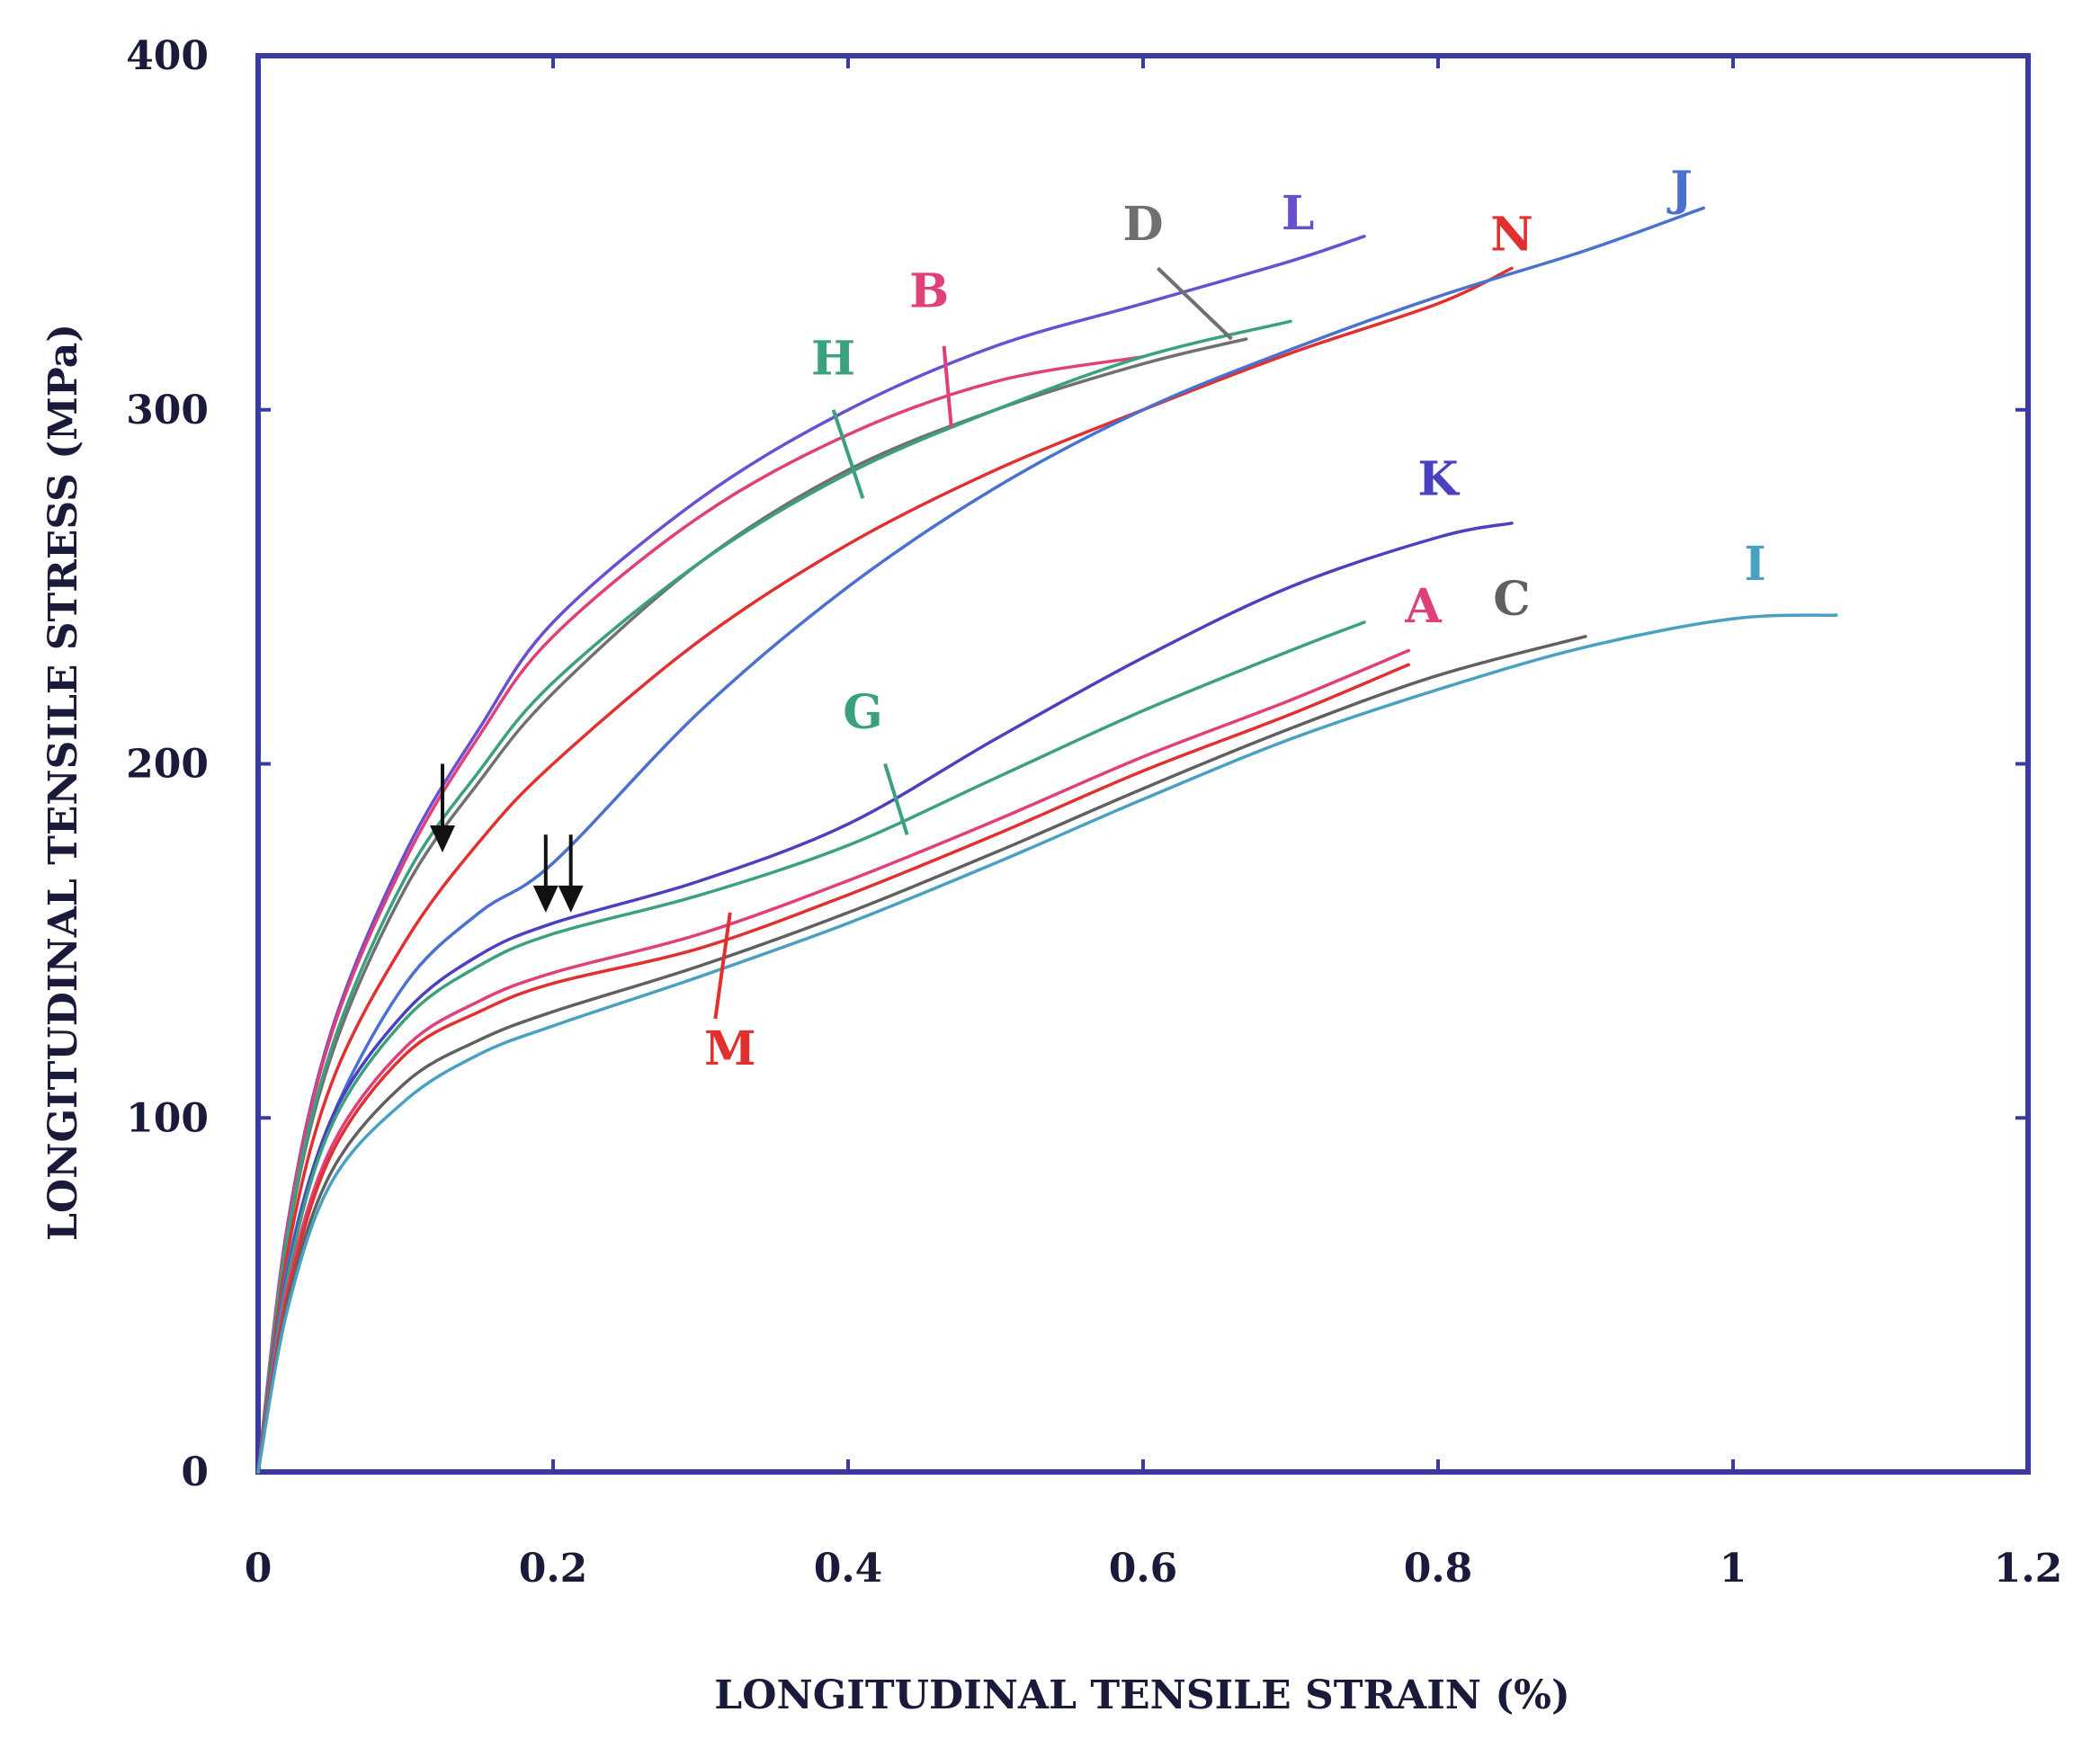 Image resolution: width=2100 pixels, height=1739 pixels. What do you see at coordinates (722, 966) in the screenshot?
I see `series-m-leader` at bounding box center [722, 966].